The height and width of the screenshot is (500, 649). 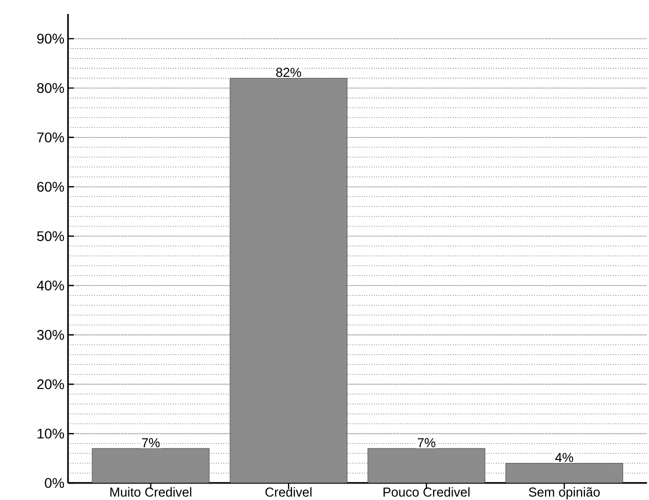 What do you see at coordinates (54, 483) in the screenshot?
I see `y-tick-label: 0%` at bounding box center [54, 483].